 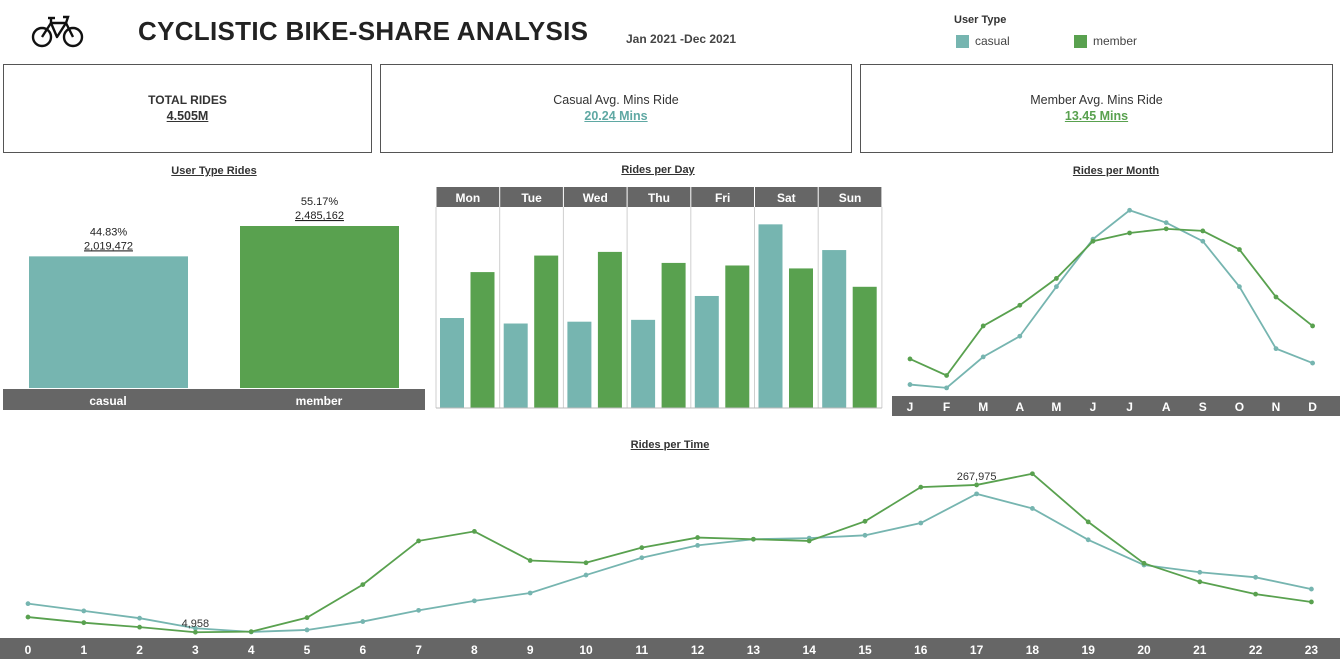 I want to click on legend-label-casual: casual, so click(x=992, y=41).